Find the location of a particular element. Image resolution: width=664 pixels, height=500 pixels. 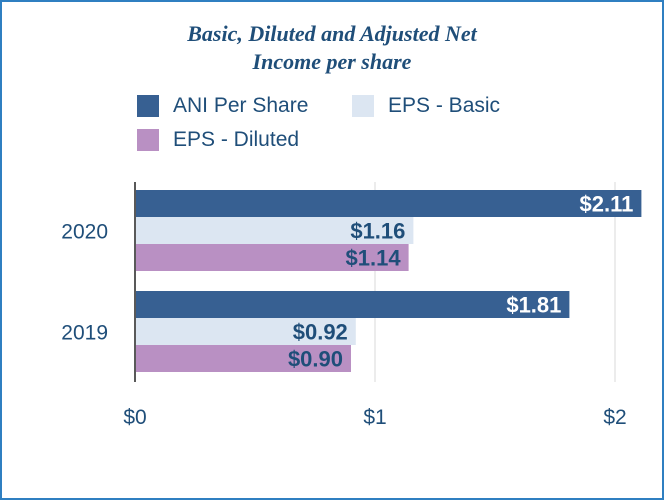

legend-label: EPS - Diluted is located at coordinates (236, 139).